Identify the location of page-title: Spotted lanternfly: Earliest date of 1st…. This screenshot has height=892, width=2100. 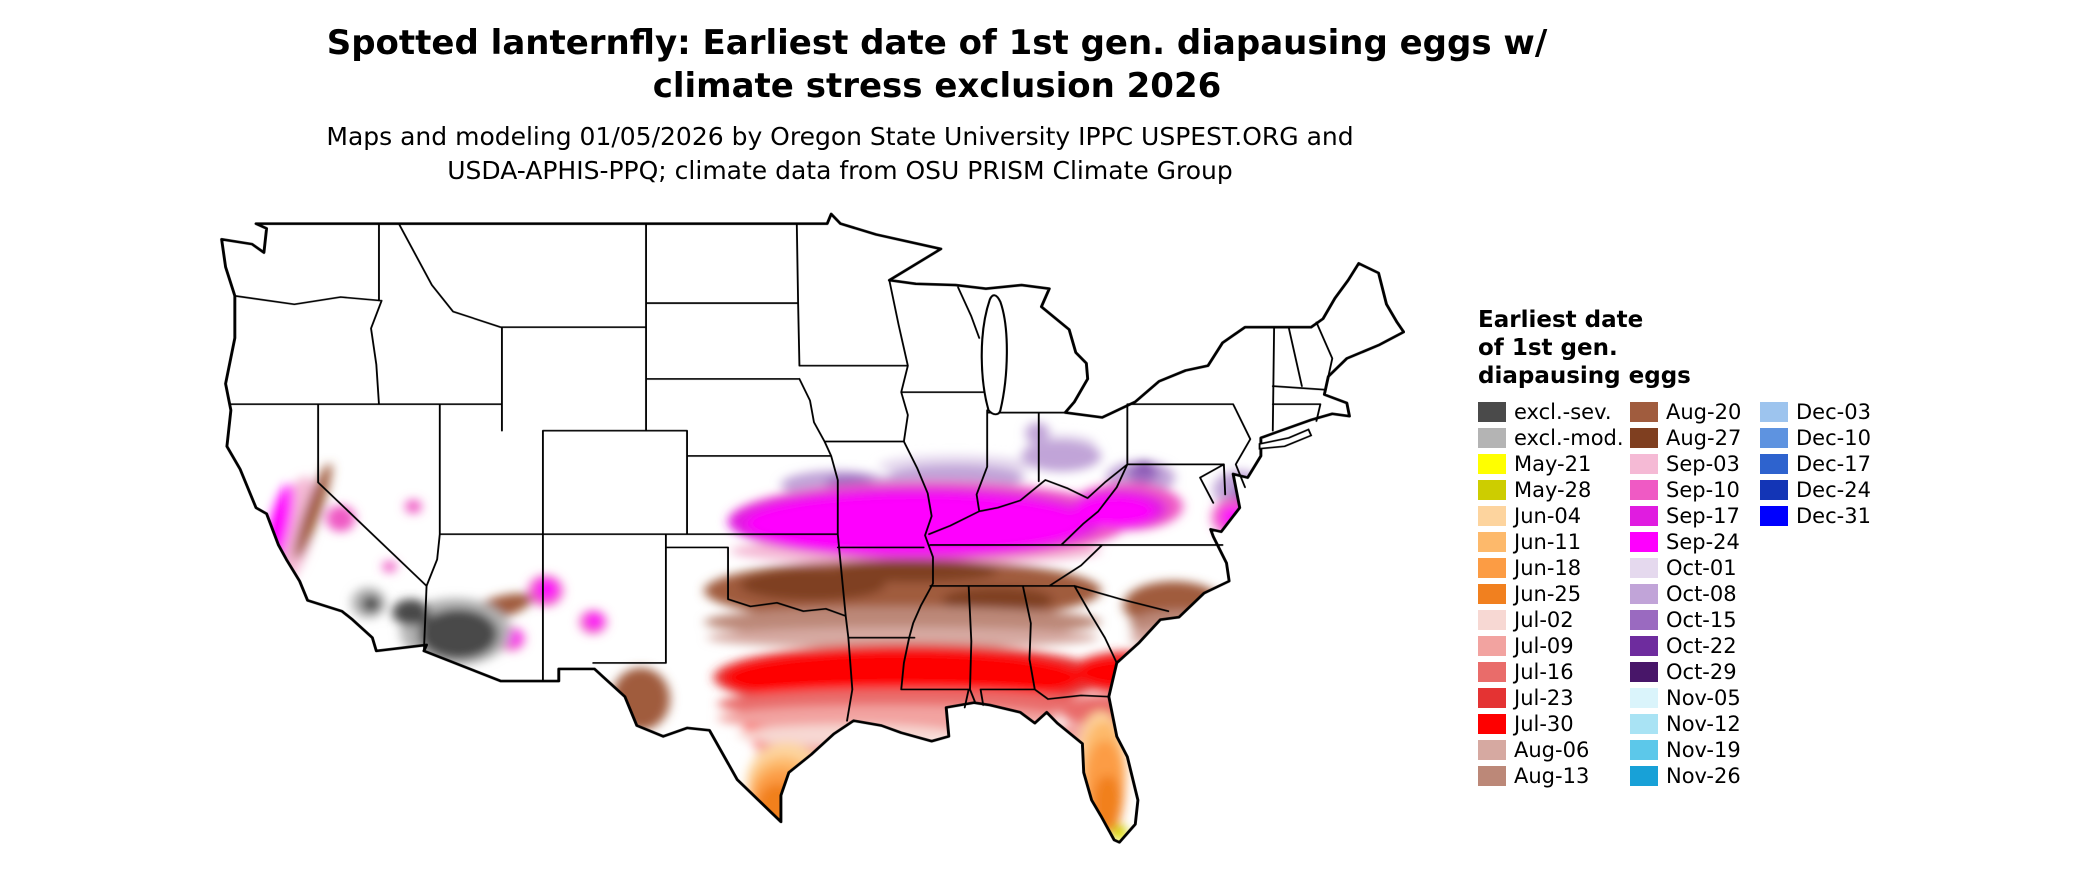
(937, 65).